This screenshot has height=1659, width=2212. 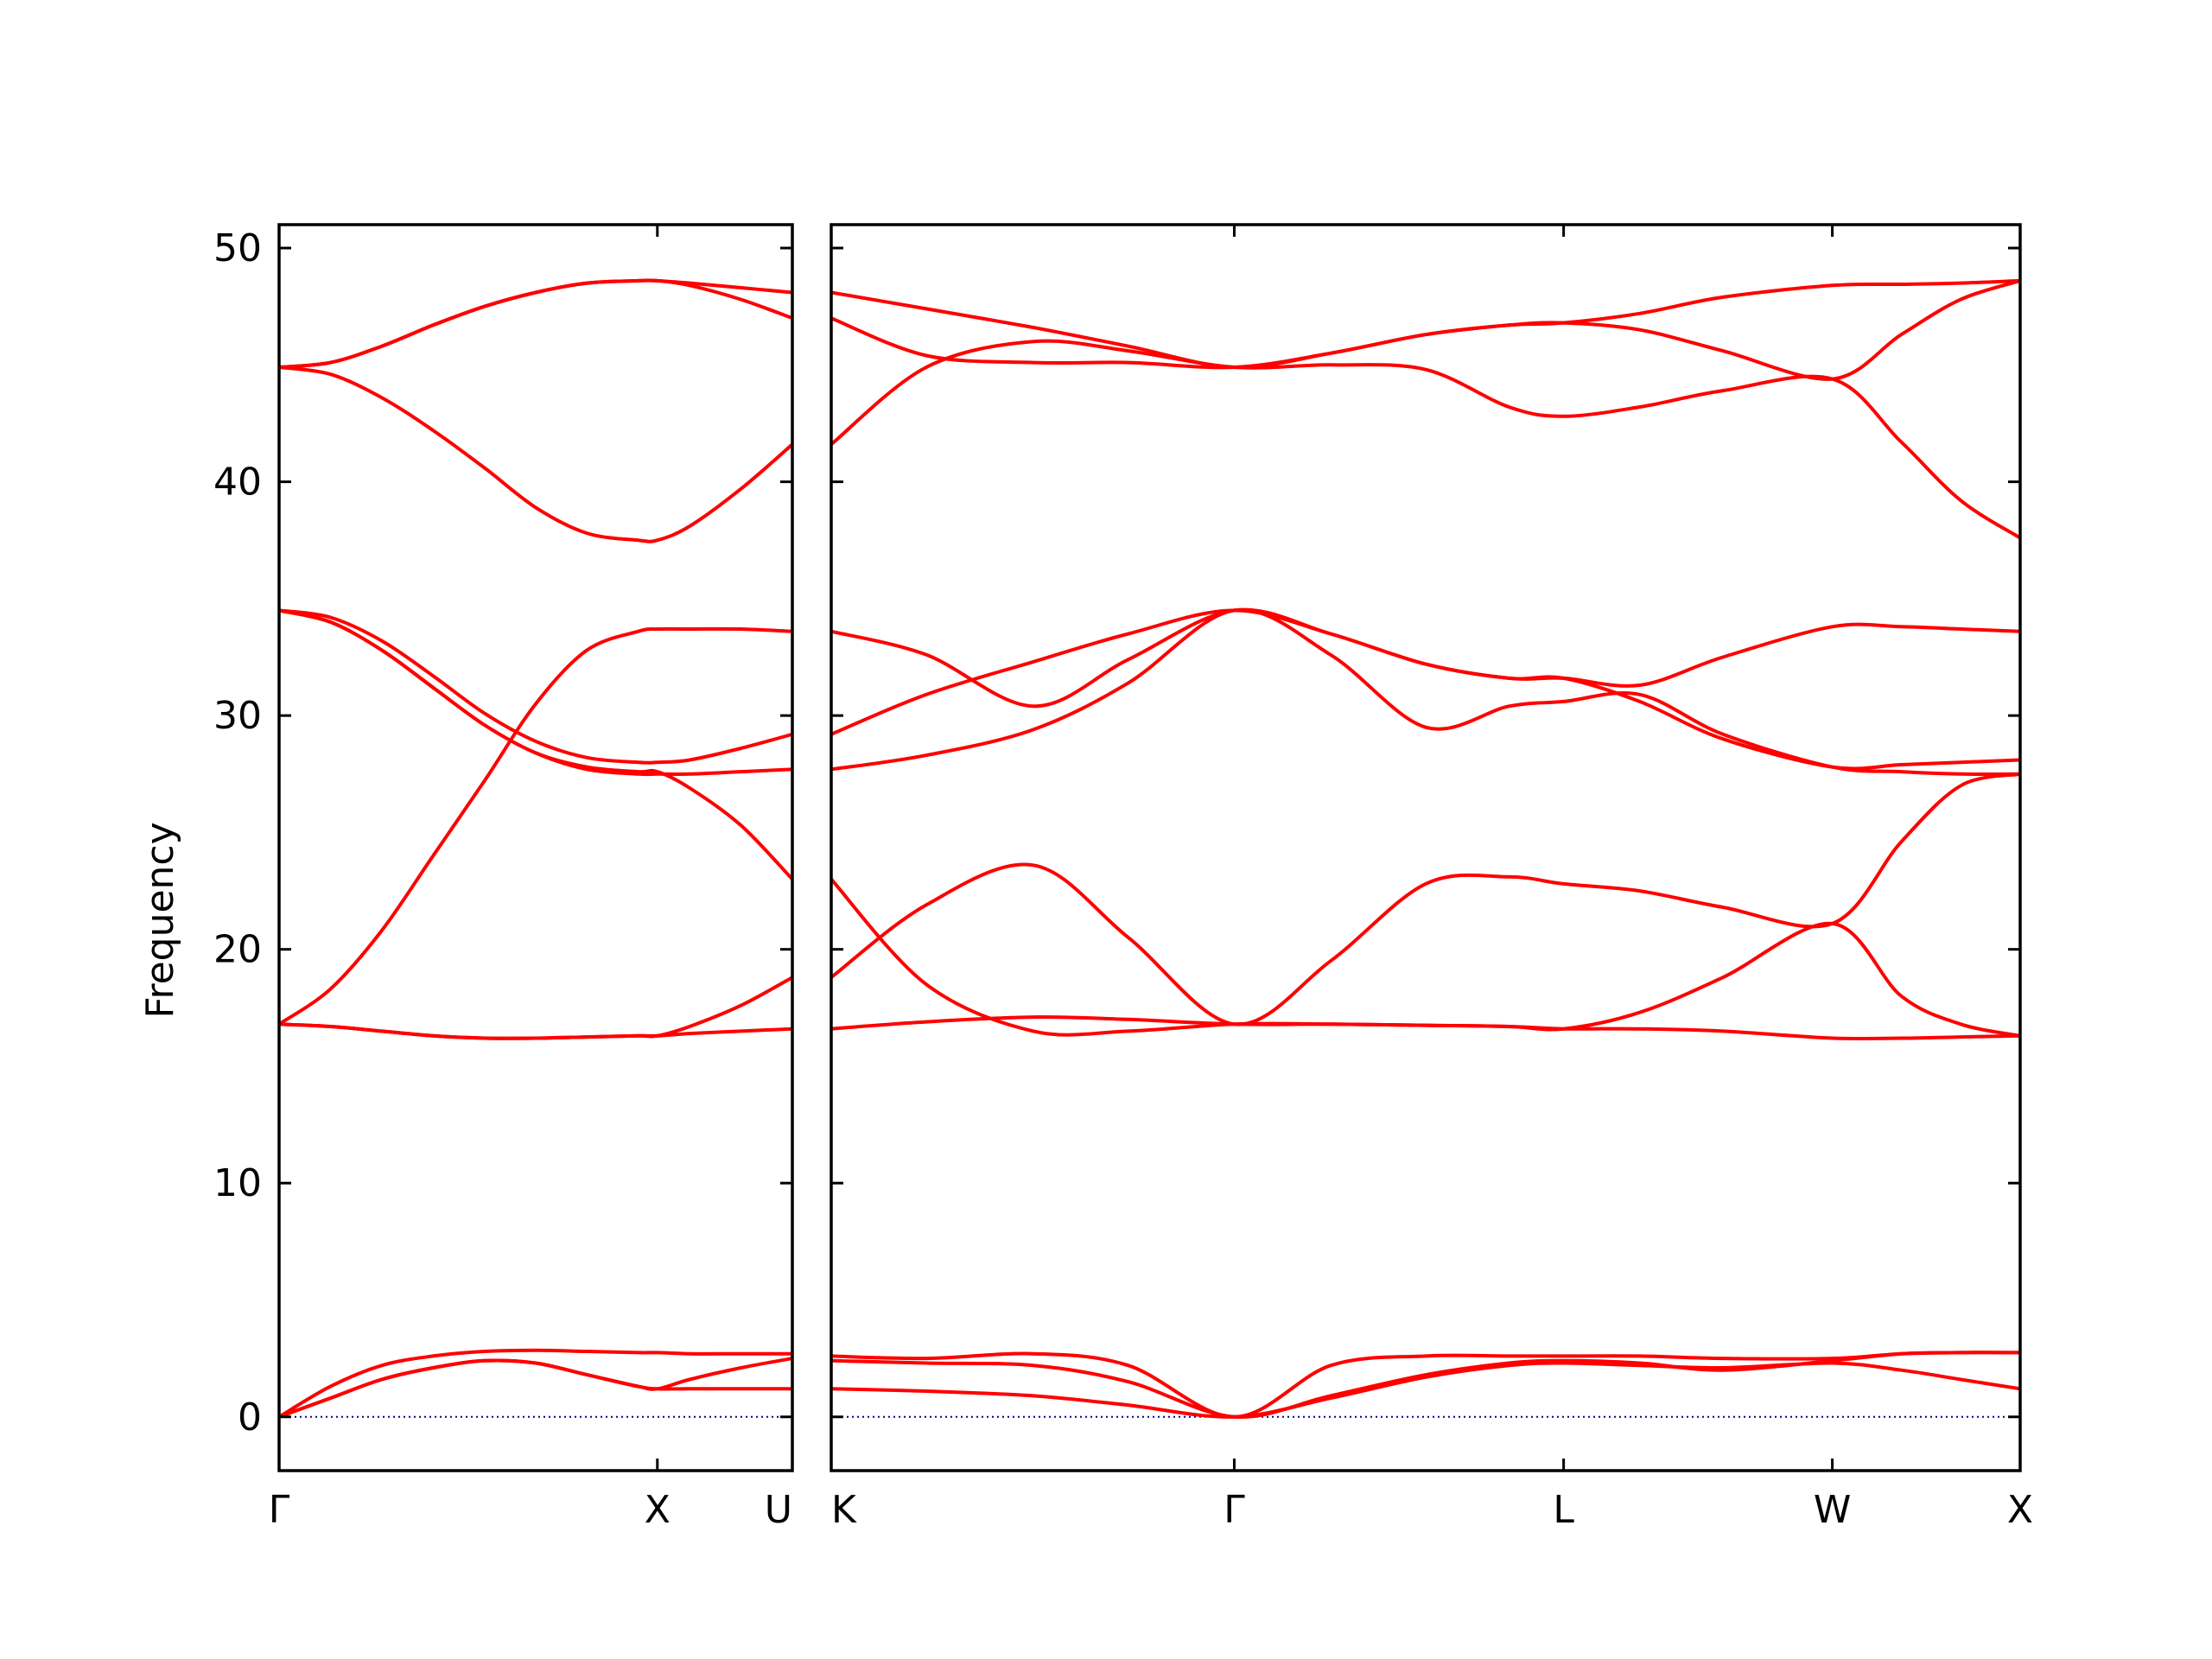 I want to click on x-tick-label: K, so click(x=844, y=1510).